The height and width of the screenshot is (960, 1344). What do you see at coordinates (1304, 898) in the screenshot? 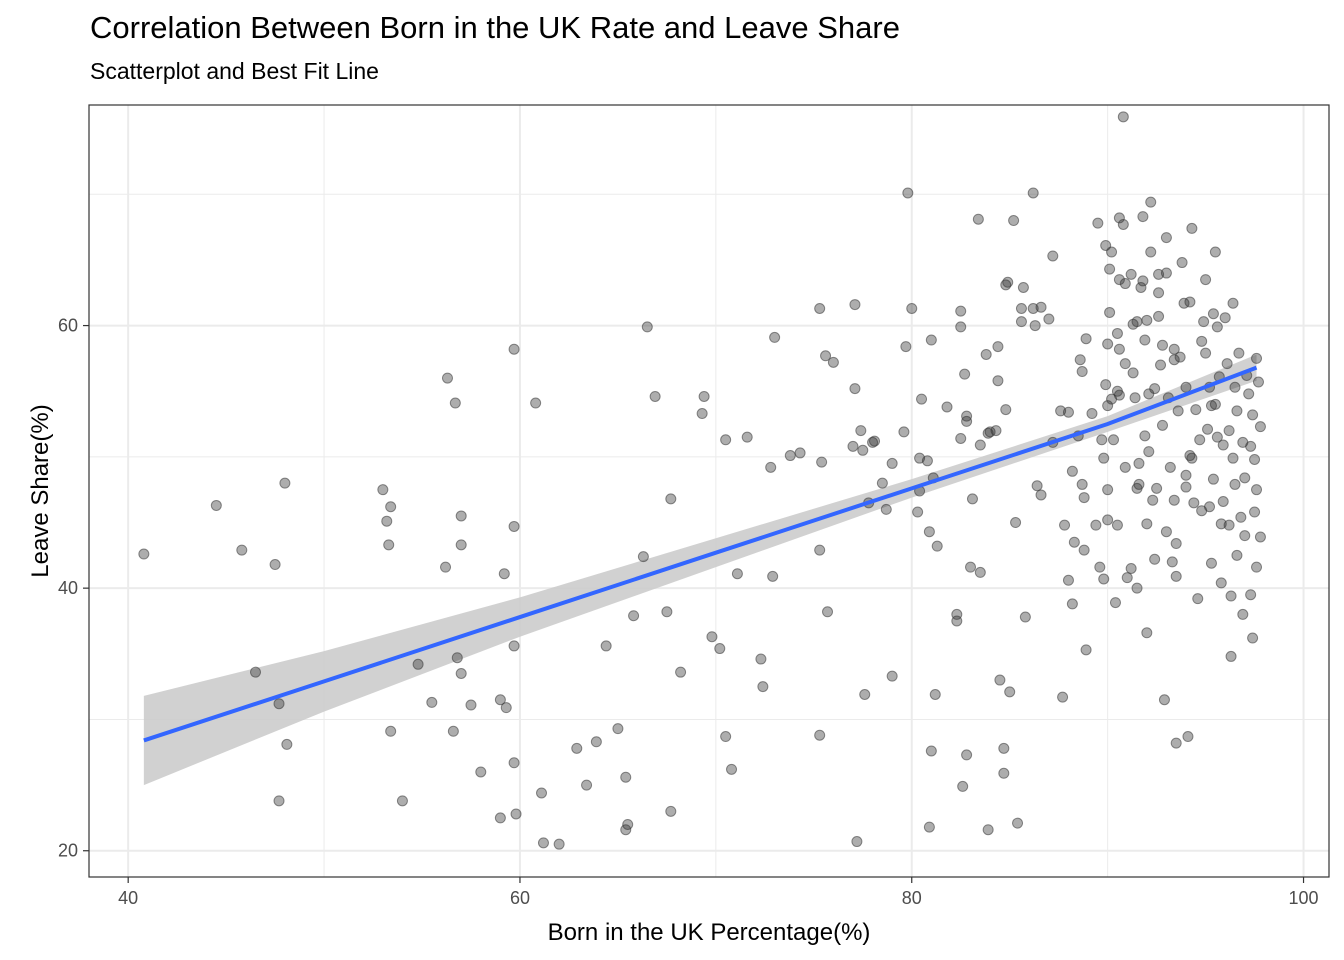
I see `x-tick-label: 100` at bounding box center [1304, 898].